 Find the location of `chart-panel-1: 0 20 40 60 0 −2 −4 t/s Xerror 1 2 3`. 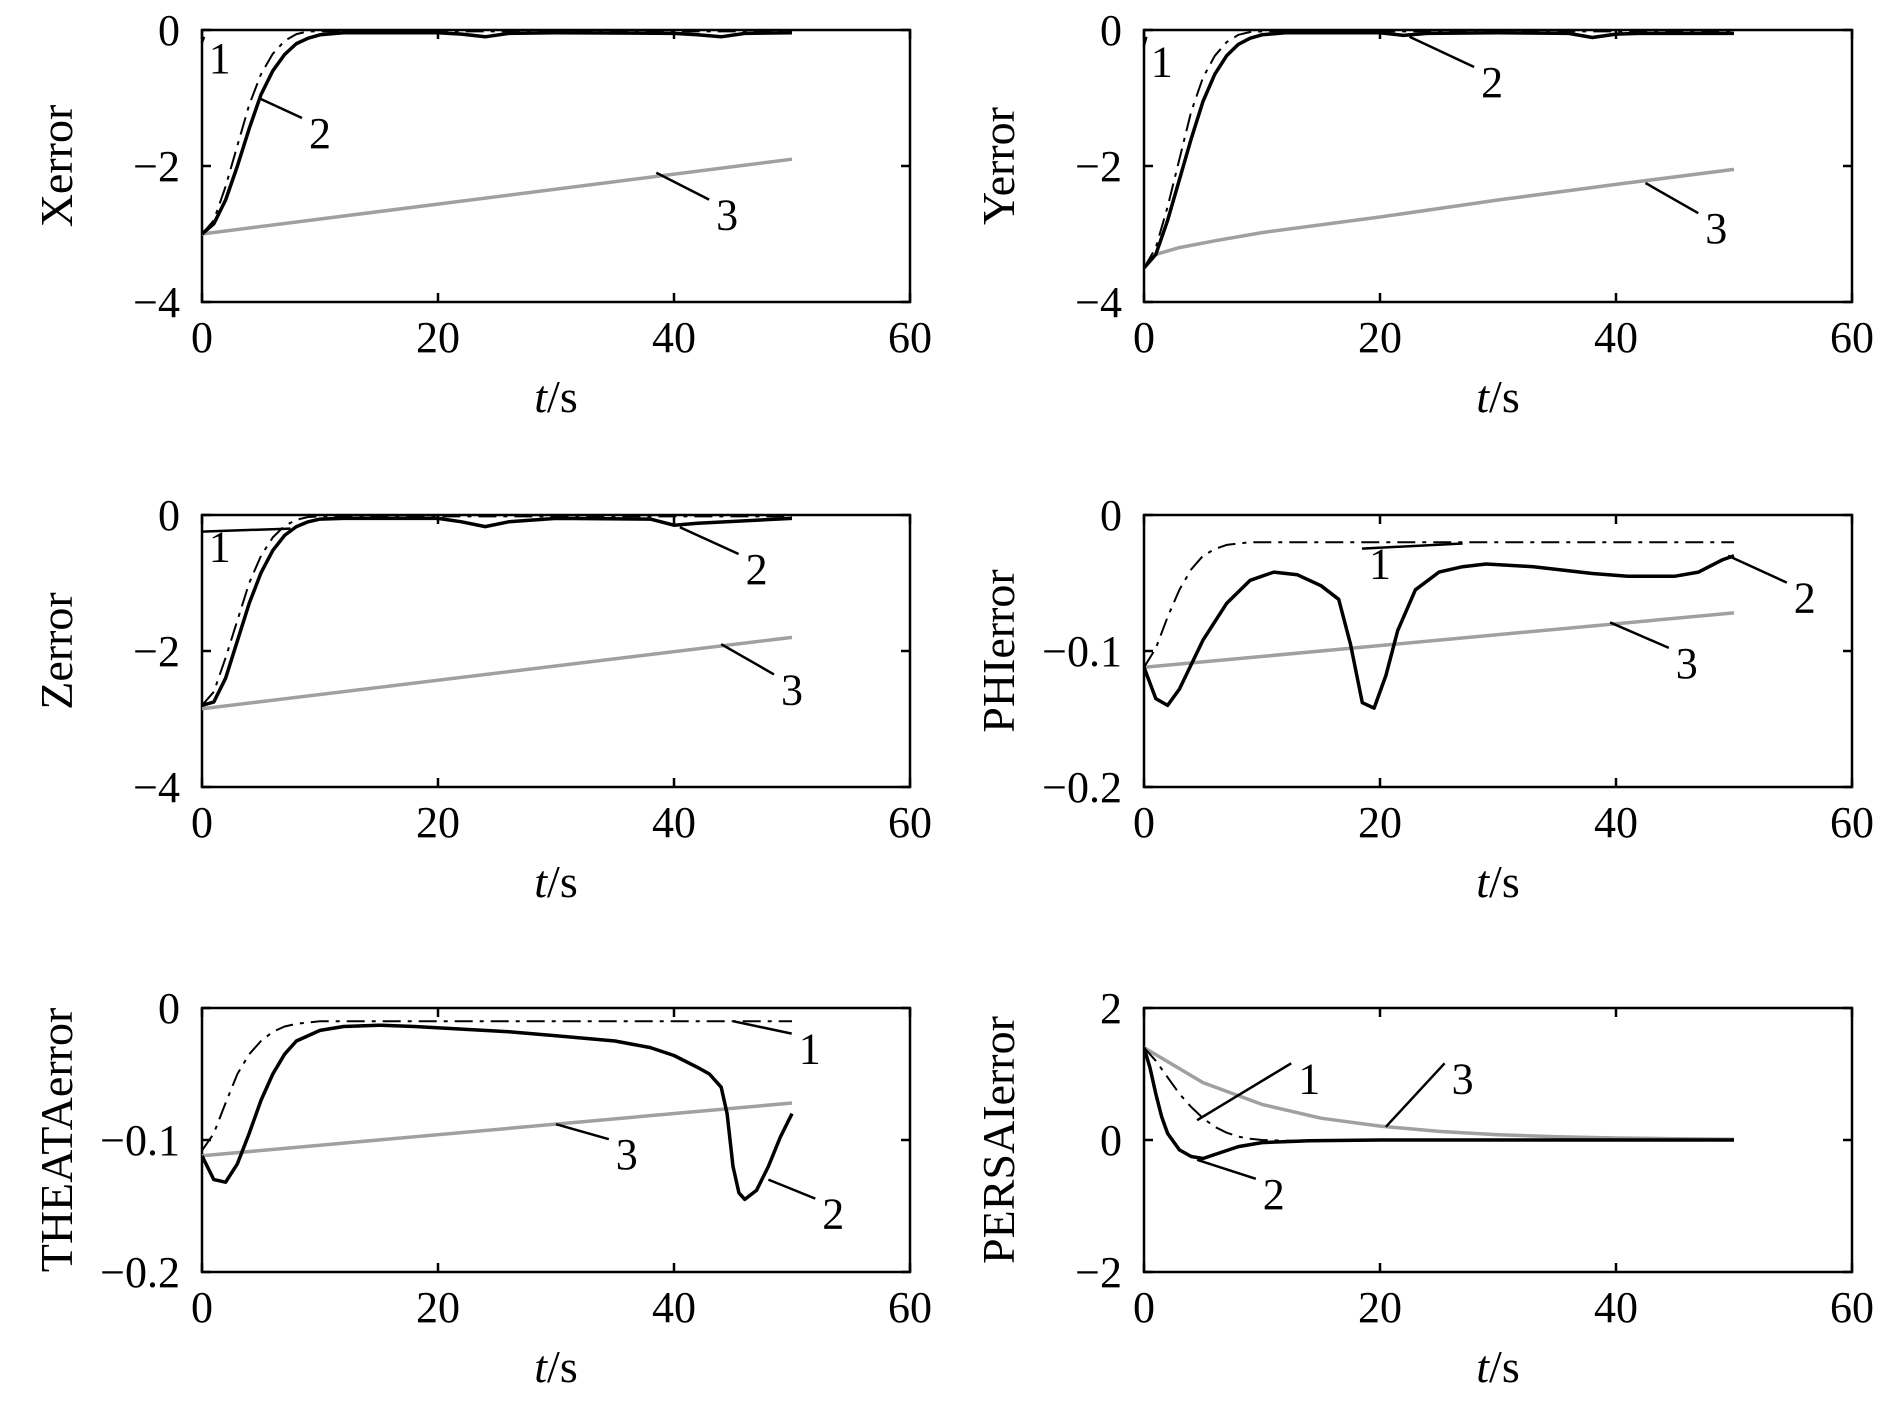

chart-panel-1: 0 20 40 60 0 −2 −4 t/s Xerror 1 2 3 is located at coordinates (481, 214).